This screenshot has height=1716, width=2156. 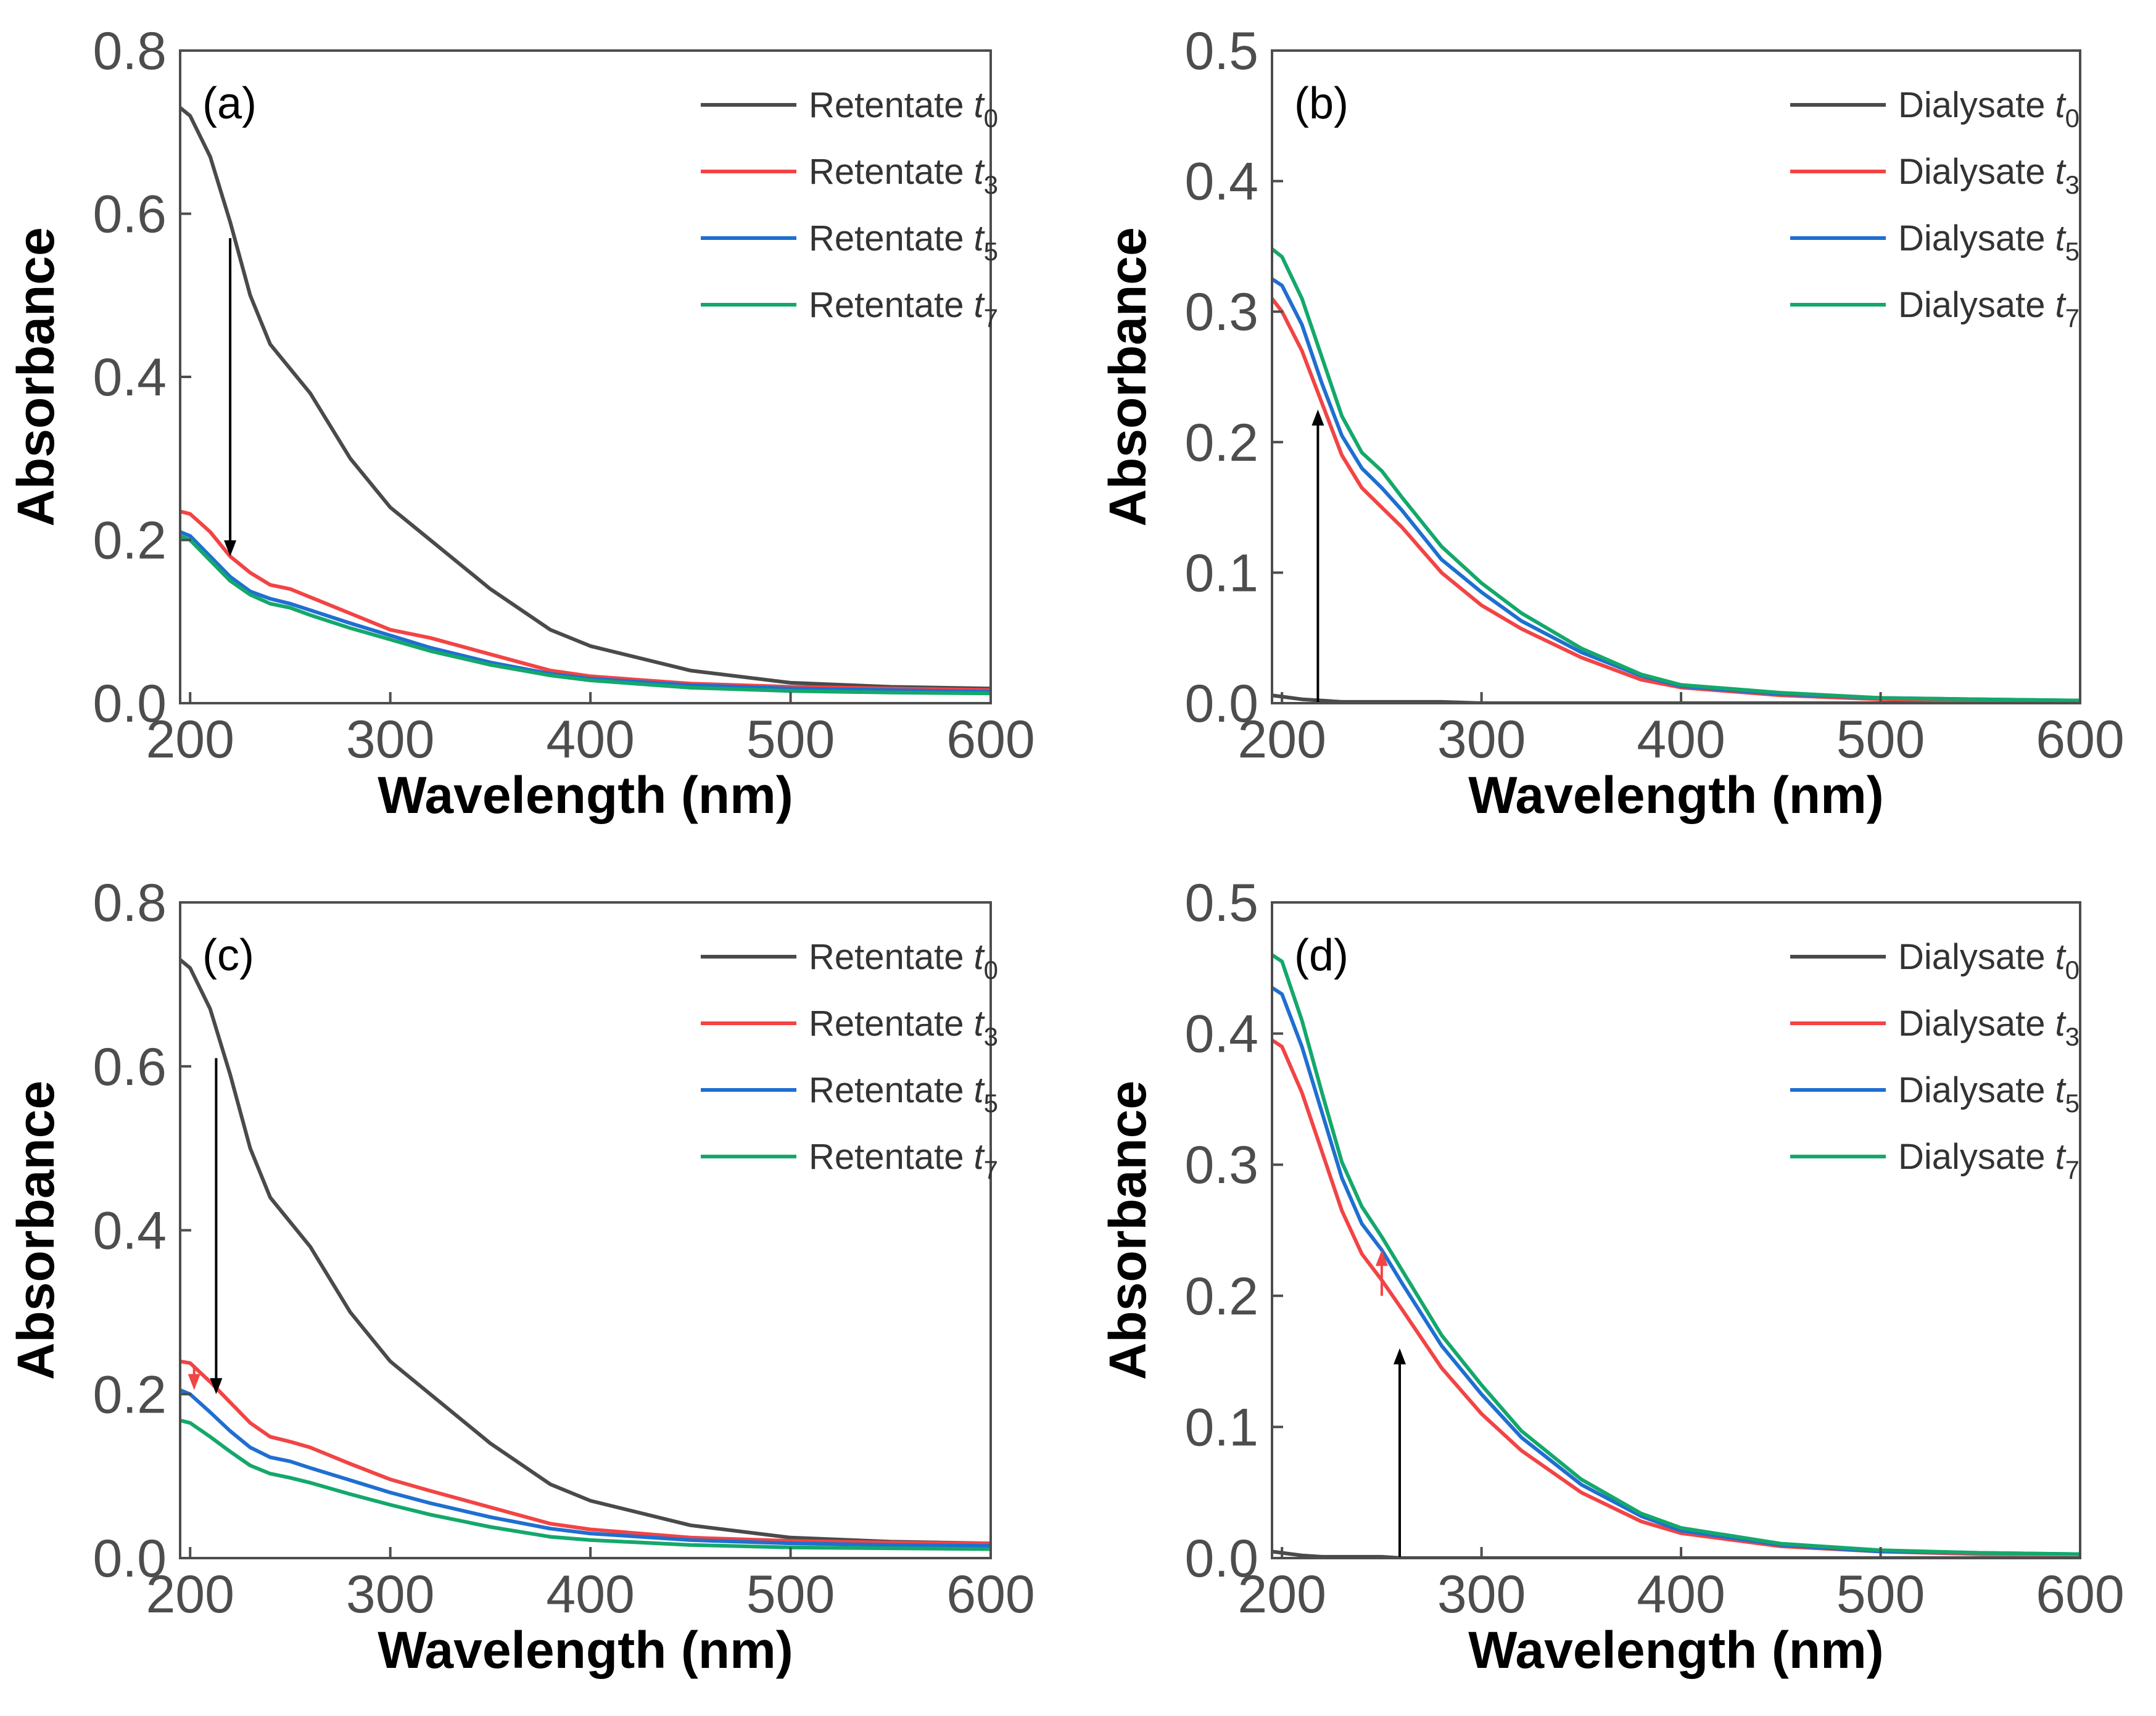 What do you see at coordinates (228, 955) in the screenshot?
I see `panel-label: (c)` at bounding box center [228, 955].